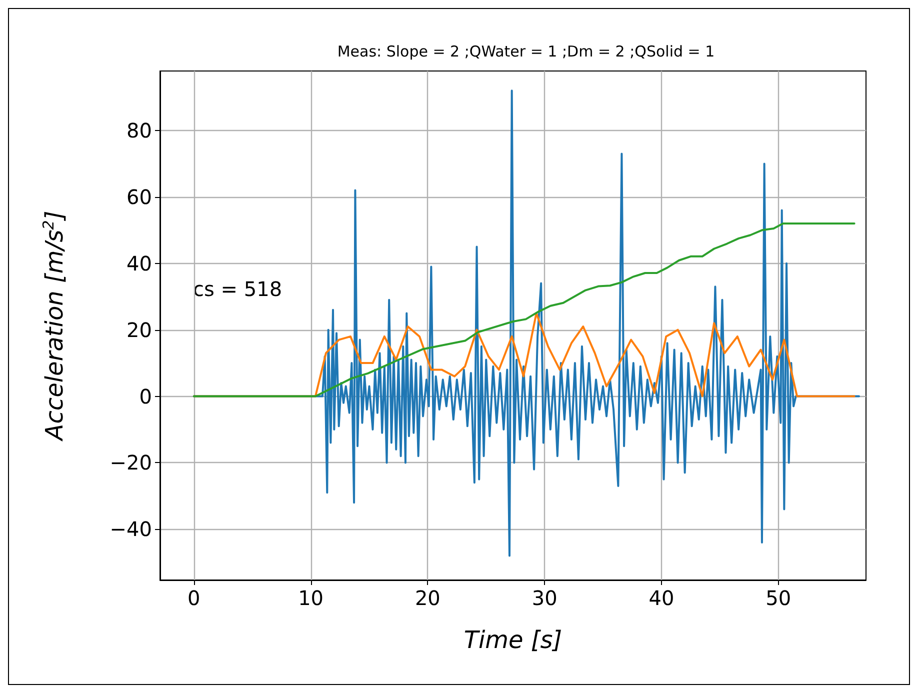 This screenshot has height=687, width=912. I want to click on x-tick-label: 50, so click(779, 598).